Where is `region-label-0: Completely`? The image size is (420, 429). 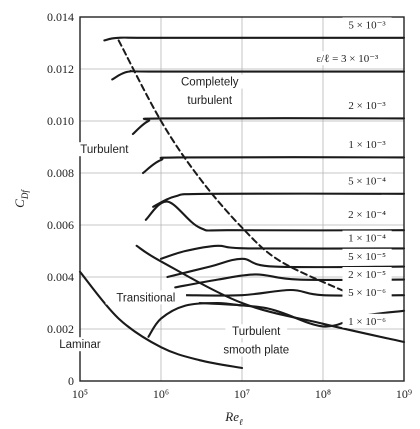 region-label-0: Completely is located at coordinates (210, 83).